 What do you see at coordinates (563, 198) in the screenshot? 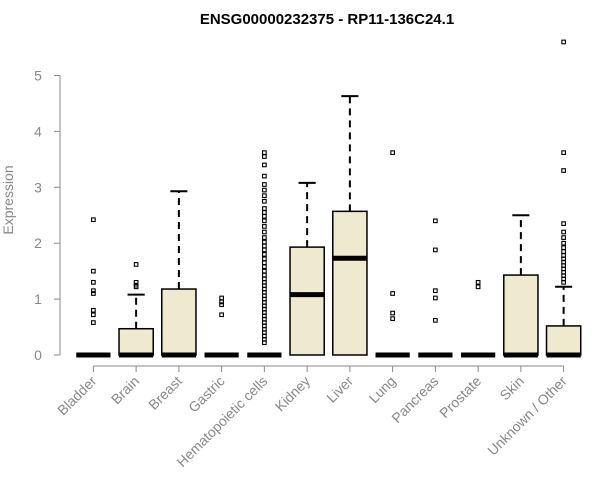
I see `box-unknown-other` at bounding box center [563, 198].